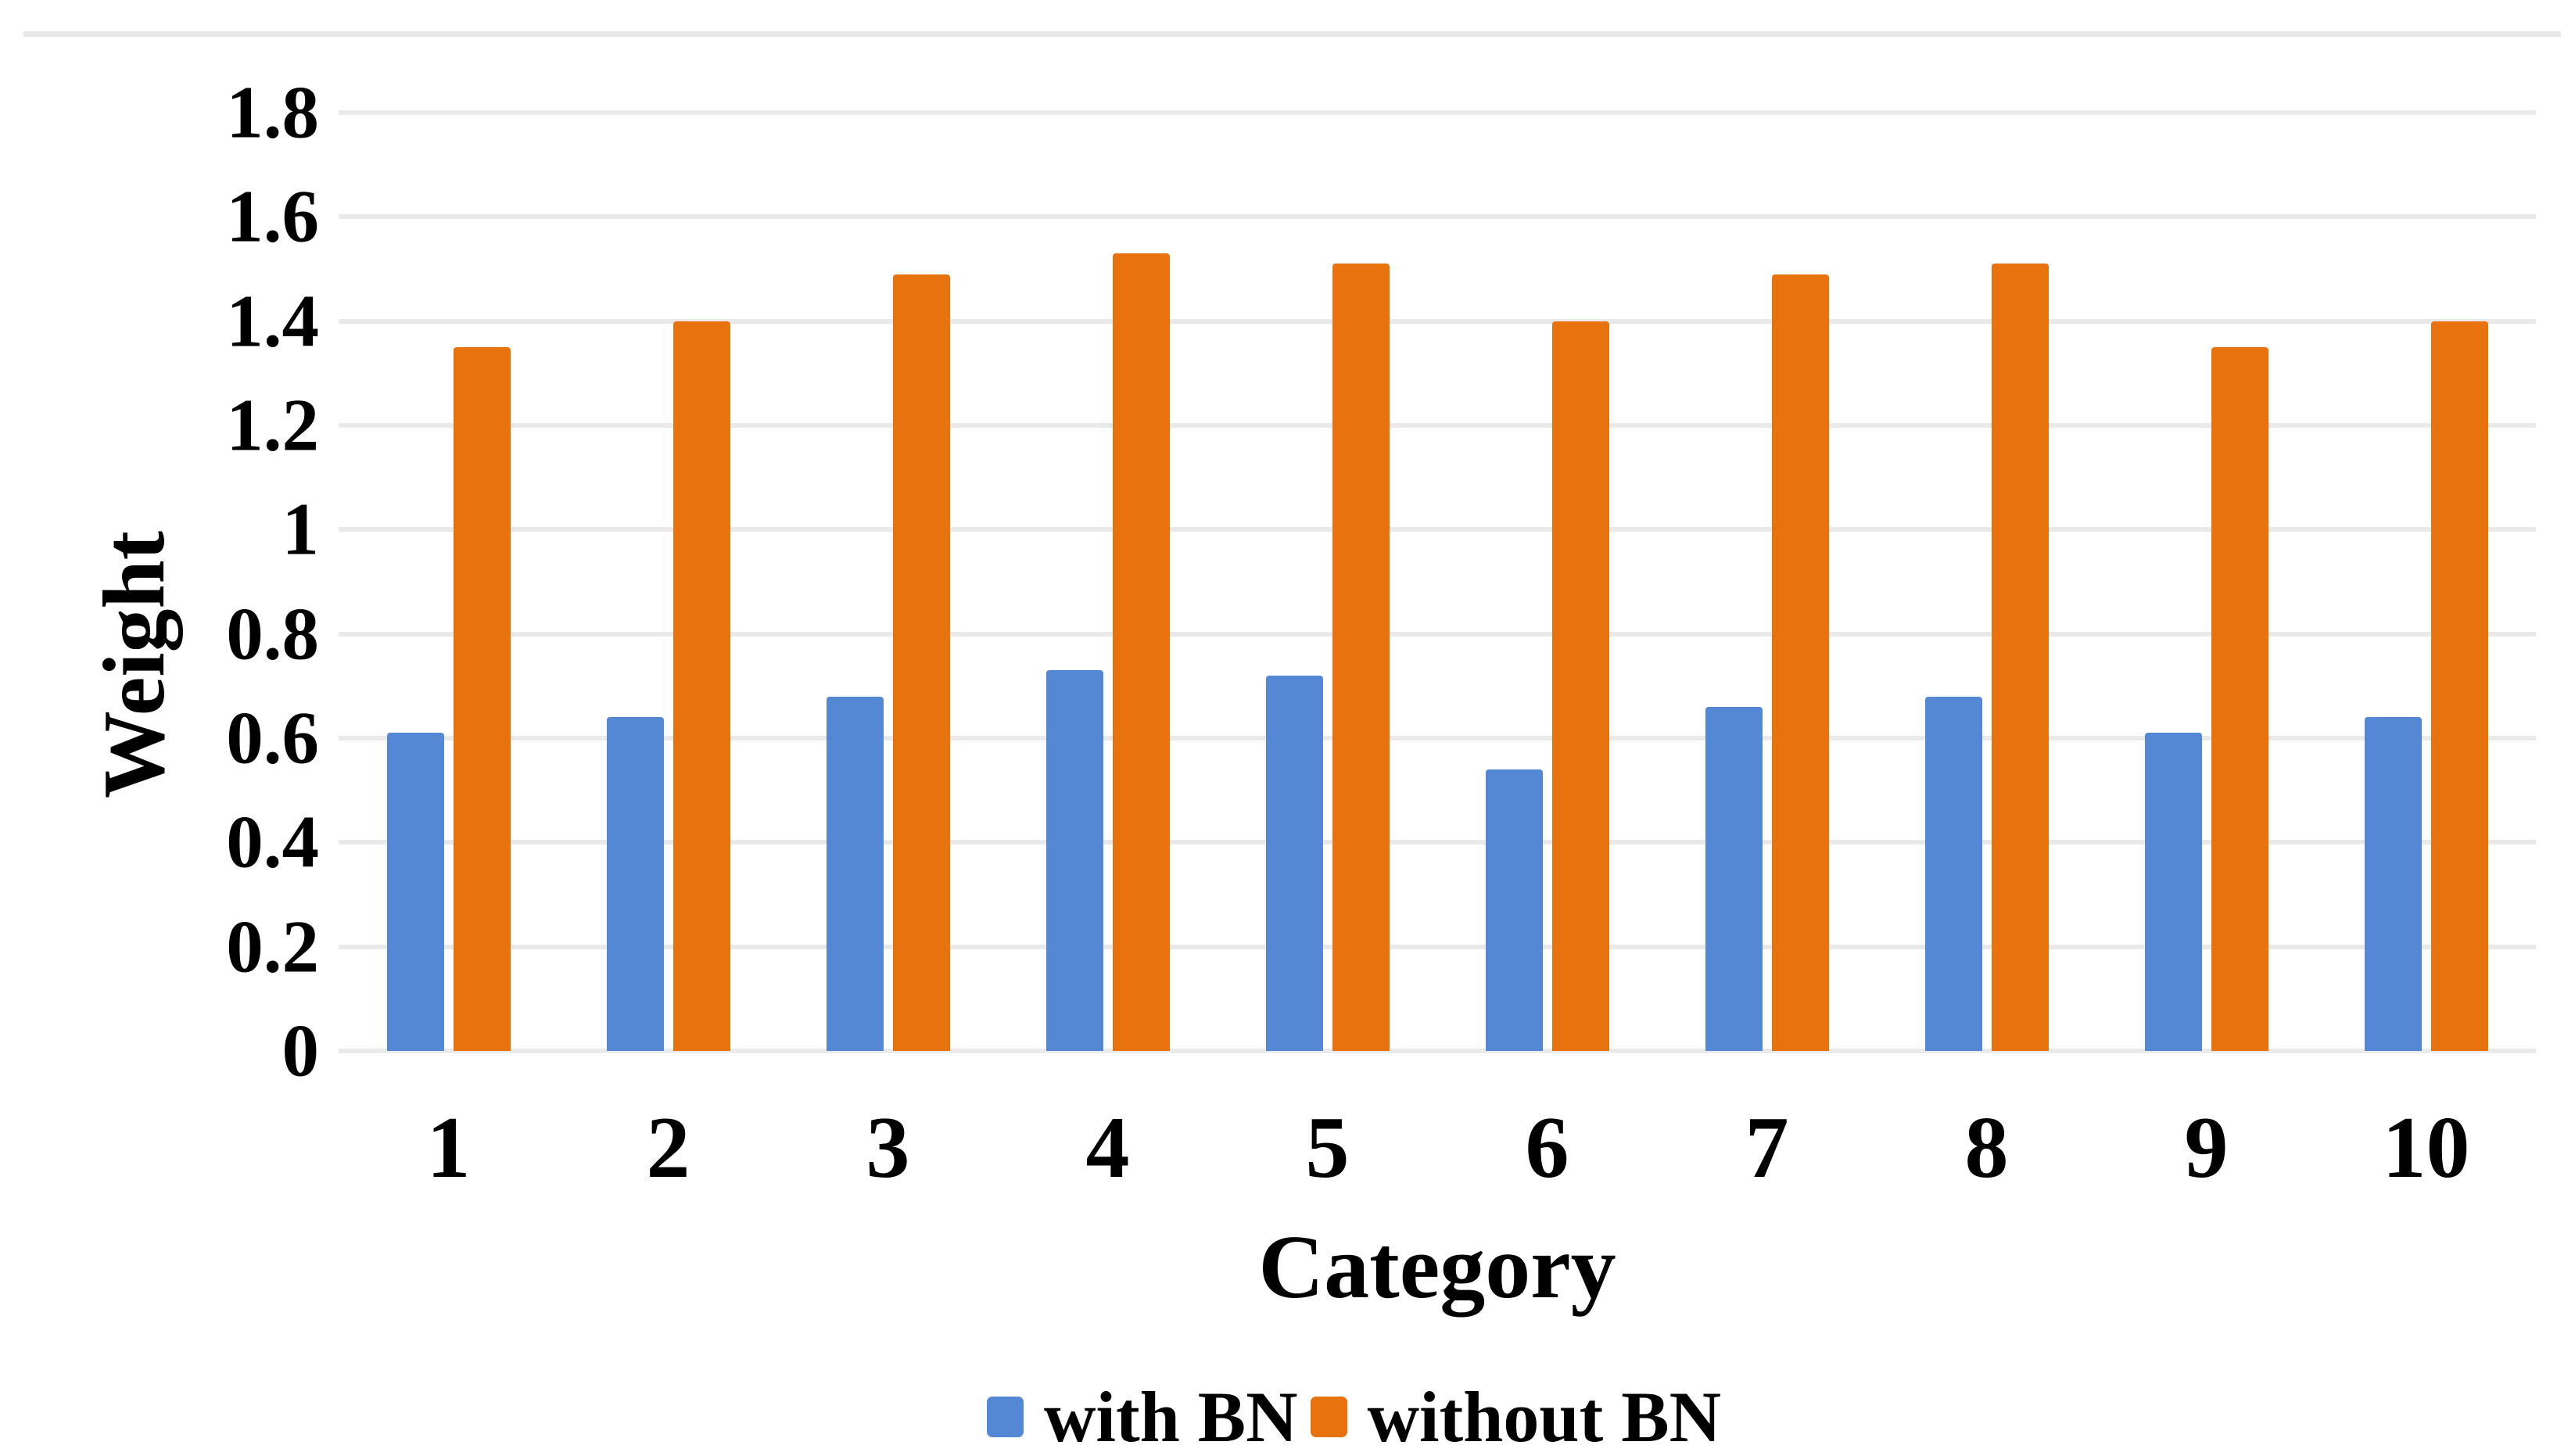  What do you see at coordinates (1547, 1147) in the screenshot?
I see `x-axis-tick-label-6: 6` at bounding box center [1547, 1147].